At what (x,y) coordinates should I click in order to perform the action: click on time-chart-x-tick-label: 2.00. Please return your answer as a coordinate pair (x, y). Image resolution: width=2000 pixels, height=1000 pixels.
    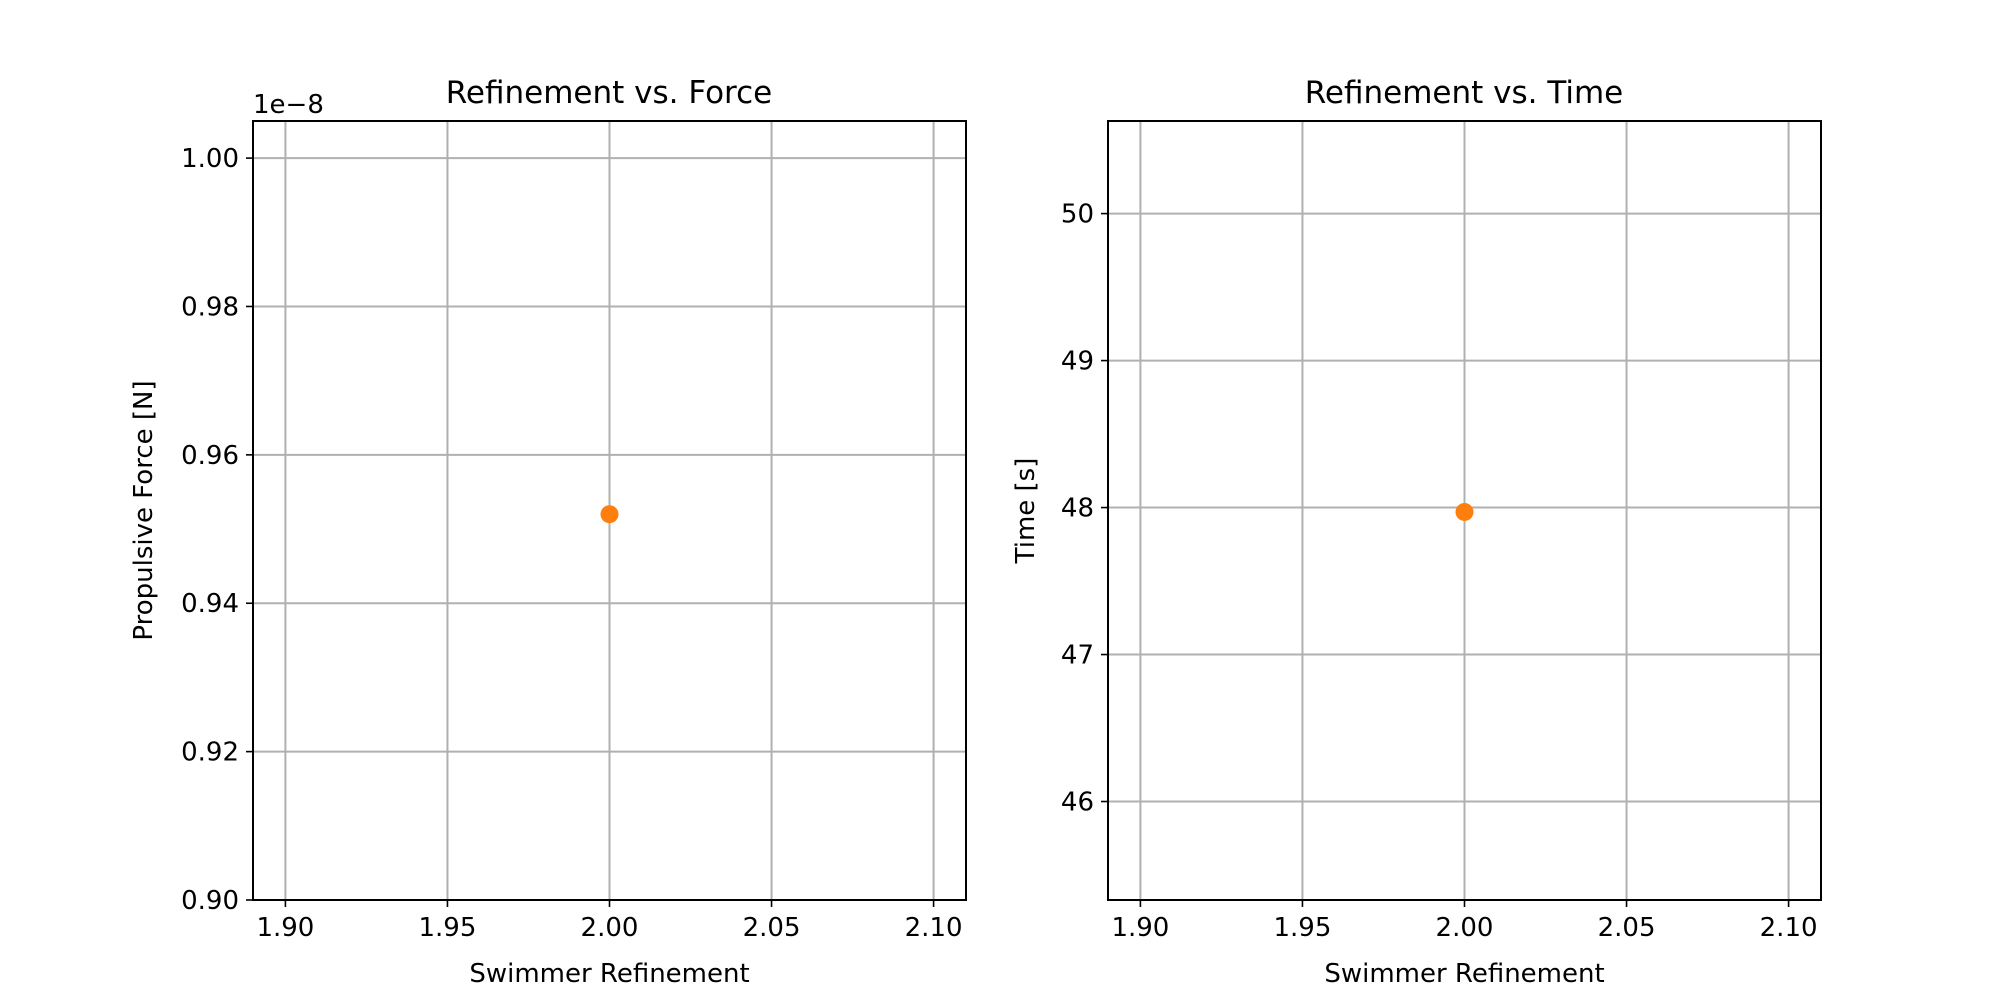
    Looking at the image, I should click on (1465, 928).